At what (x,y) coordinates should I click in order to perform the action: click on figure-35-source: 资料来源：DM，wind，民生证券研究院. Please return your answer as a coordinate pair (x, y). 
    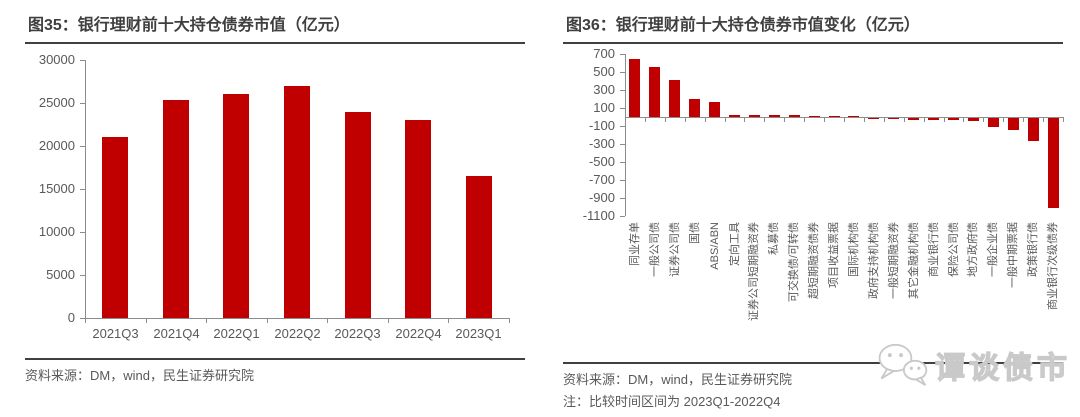
    Looking at the image, I should click on (139, 375).